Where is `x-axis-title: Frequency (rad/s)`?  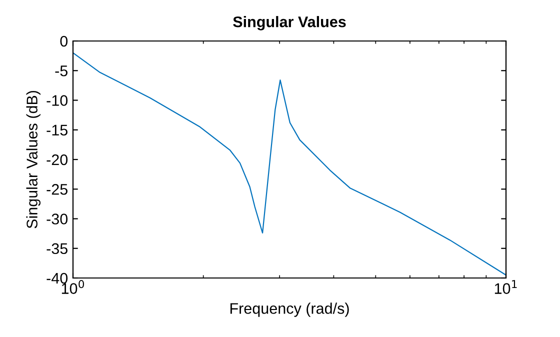
x-axis-title: Frequency (rad/s) is located at coordinates (289, 309).